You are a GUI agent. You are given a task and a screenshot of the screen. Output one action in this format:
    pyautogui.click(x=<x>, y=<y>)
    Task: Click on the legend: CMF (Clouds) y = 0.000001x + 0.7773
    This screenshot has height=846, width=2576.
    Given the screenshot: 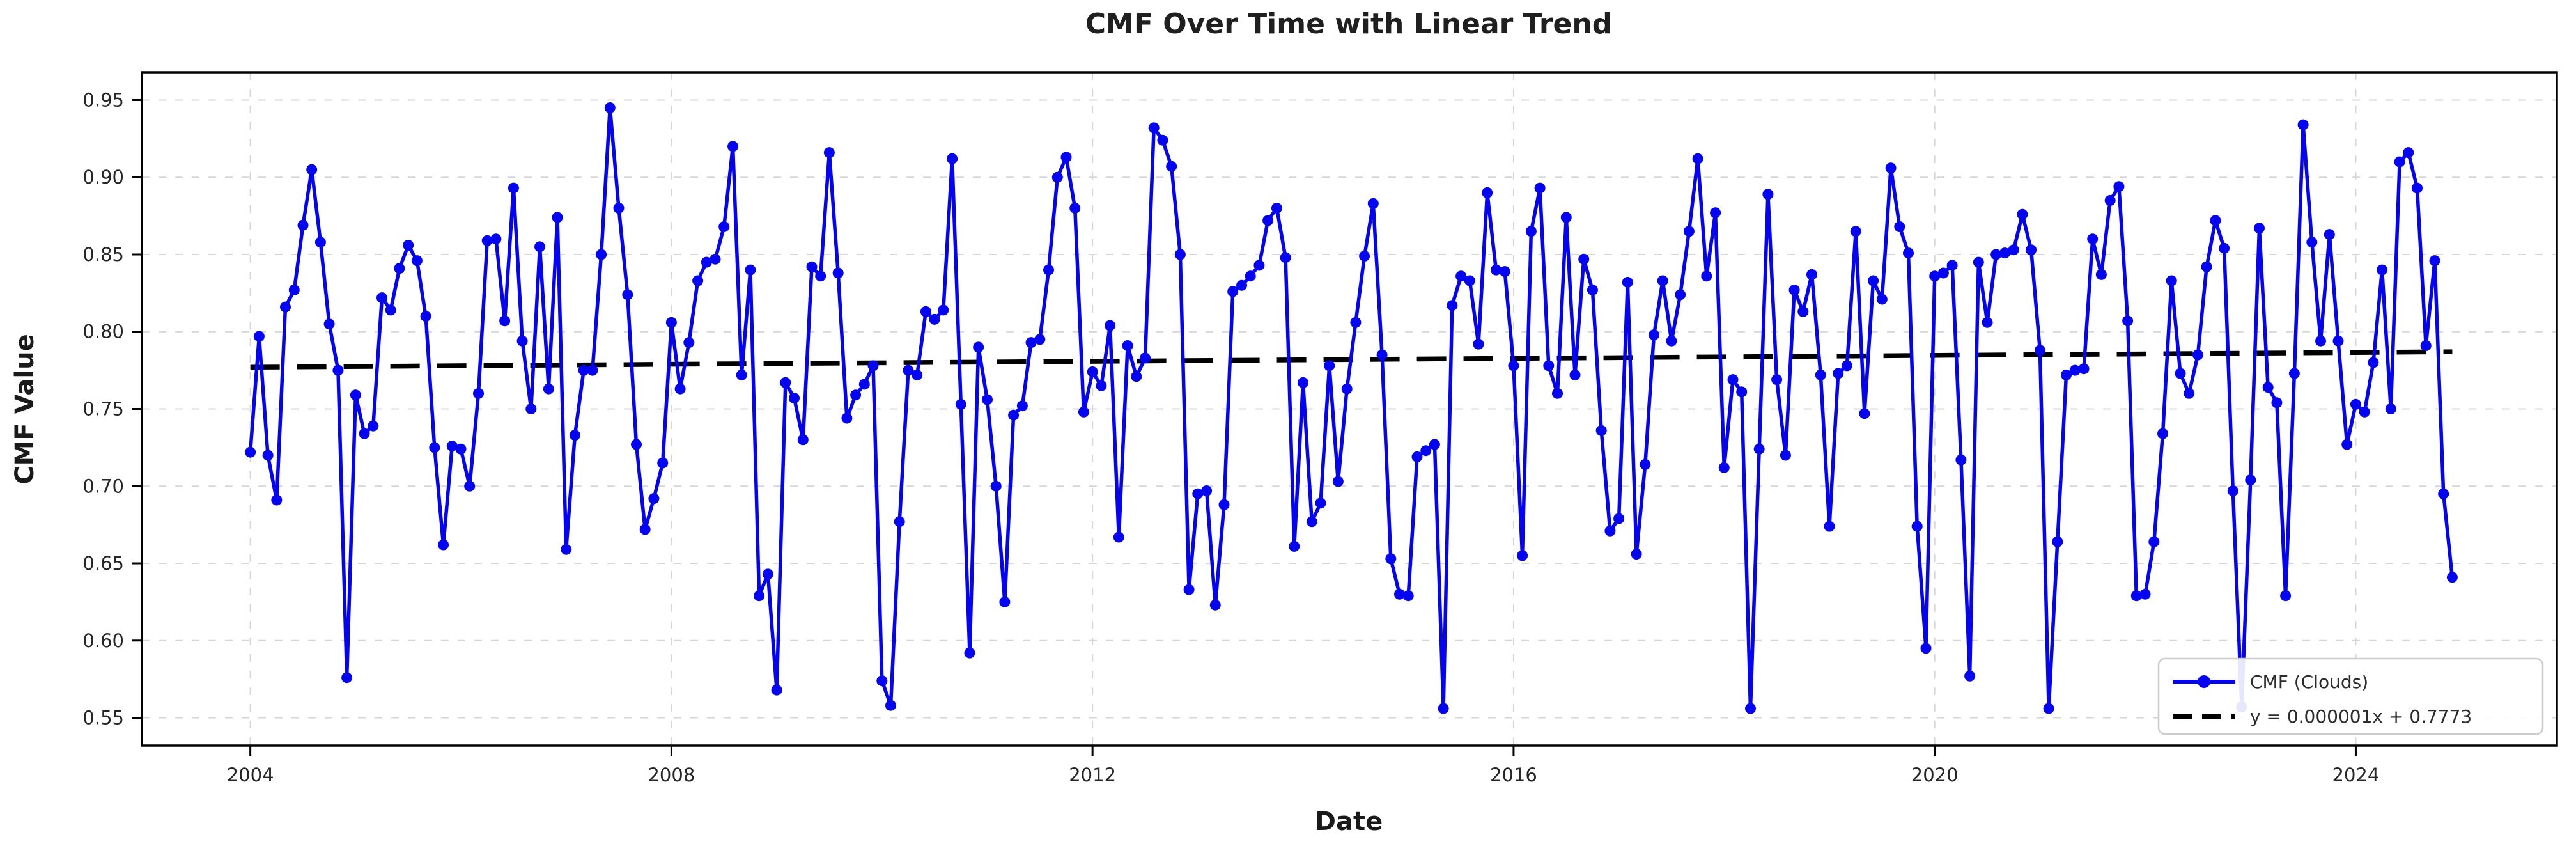 What is the action you would take?
    pyautogui.click(x=2350, y=696)
    